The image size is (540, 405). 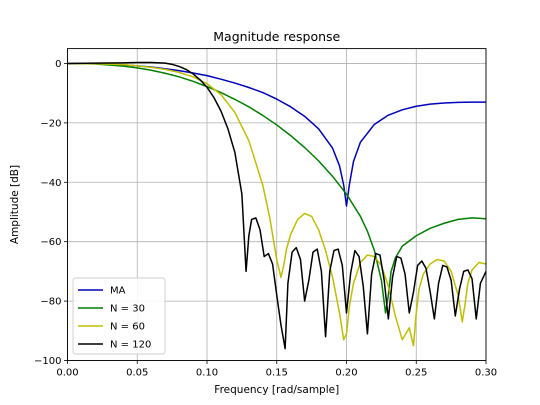 What do you see at coordinates (346, 373) in the screenshot?
I see `x-tick-label: 0.20` at bounding box center [346, 373].